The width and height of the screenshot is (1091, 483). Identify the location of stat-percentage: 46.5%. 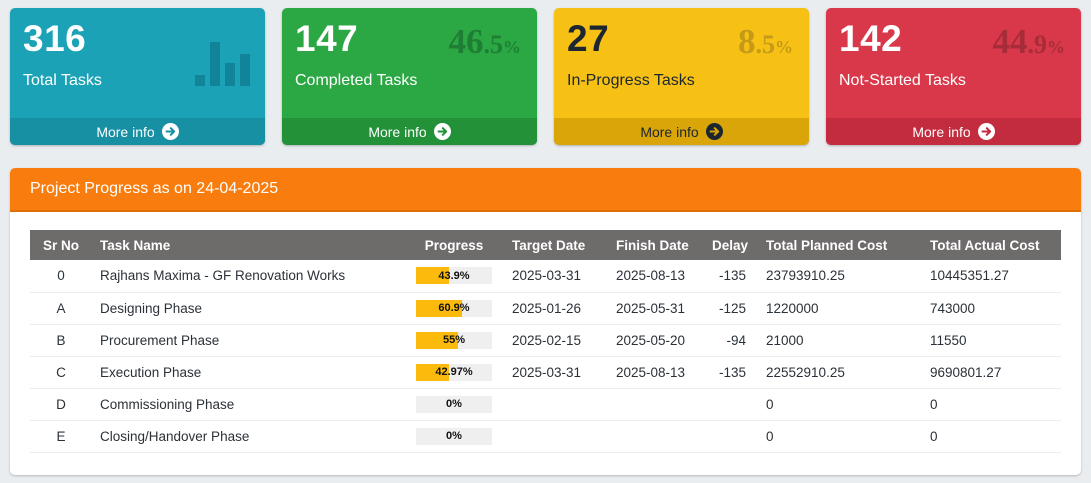
(485, 41).